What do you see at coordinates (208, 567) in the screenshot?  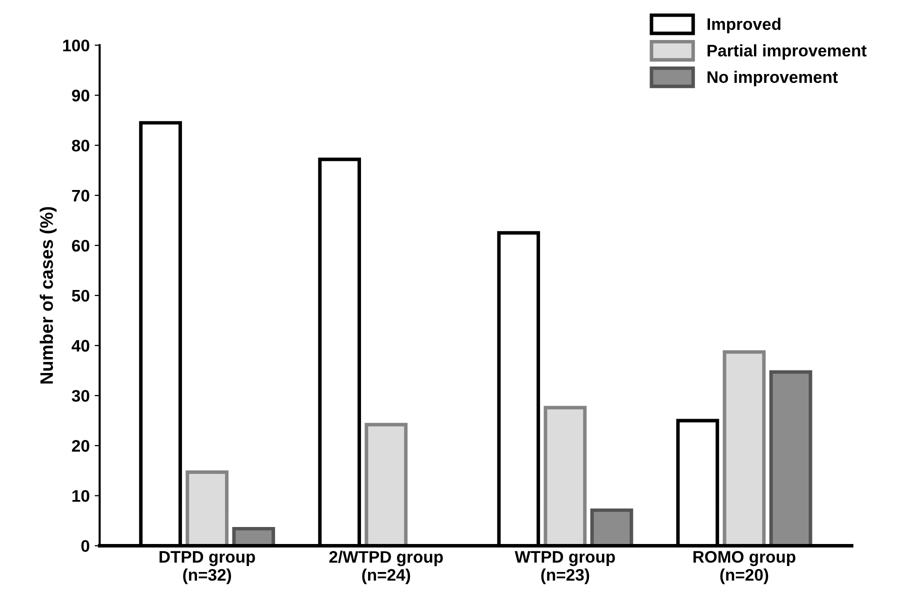 I see `x-tick-label: DTPD group (n=32)` at bounding box center [208, 567].